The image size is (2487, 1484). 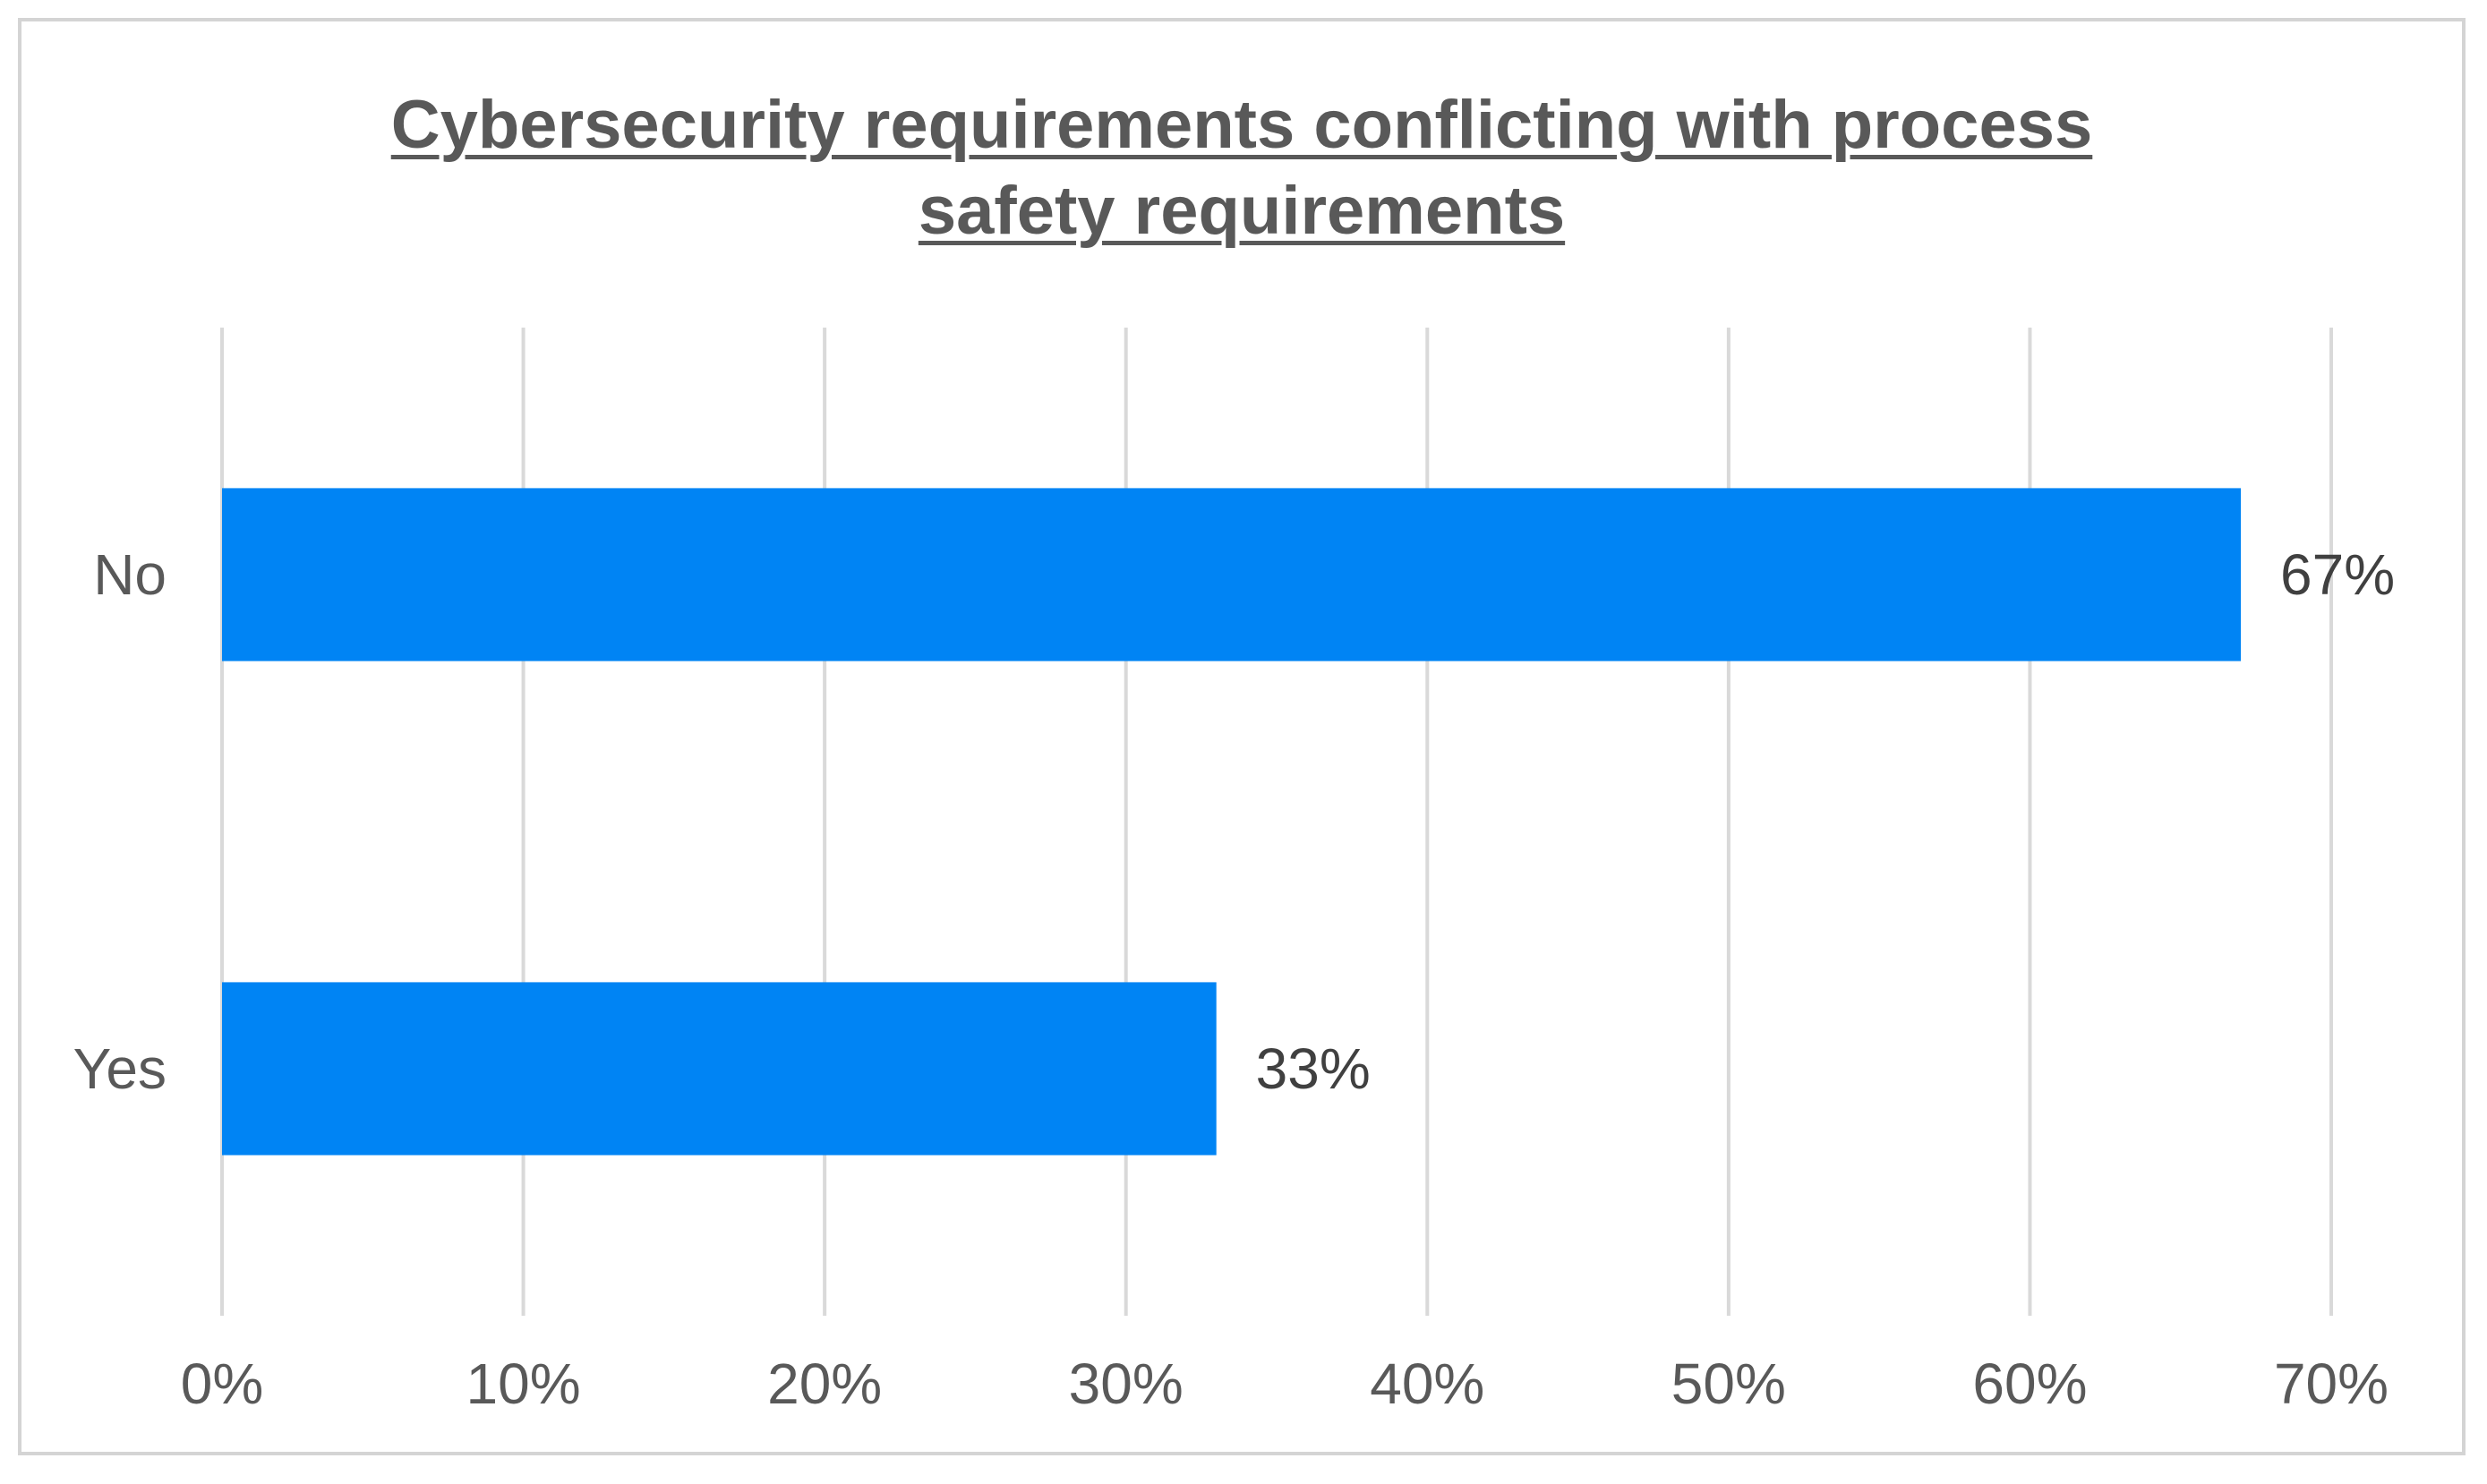 What do you see at coordinates (222, 1384) in the screenshot?
I see `x-tick-label: 0%` at bounding box center [222, 1384].